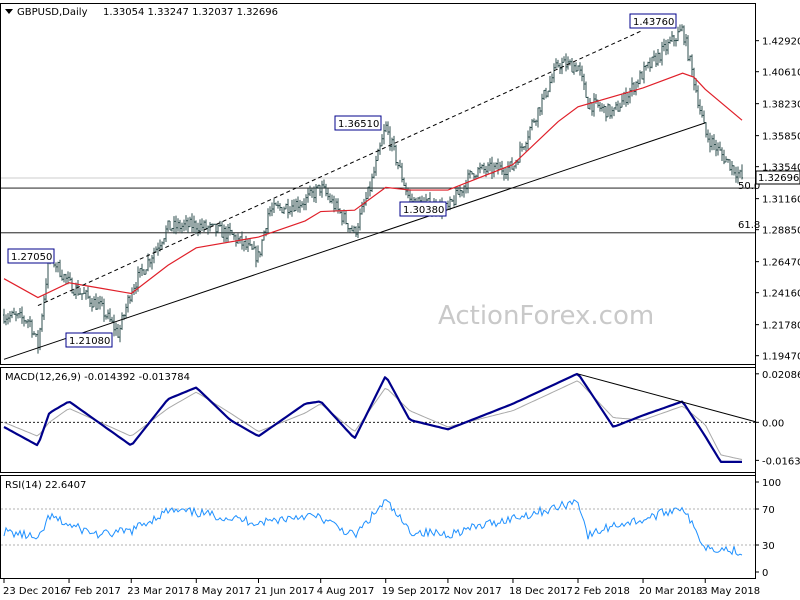 The image size is (800, 600). Describe the element at coordinates (346, 591) in the screenshot. I see `date-tick-label: 4 Aug 2017` at that location.